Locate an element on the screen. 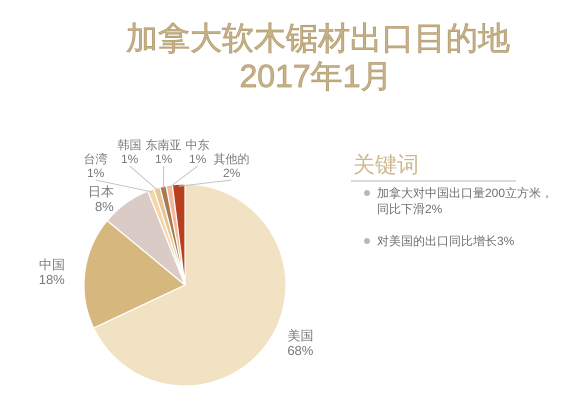 The height and width of the screenshot is (403, 580). slice-label: 其他的 is located at coordinates (232, 159).